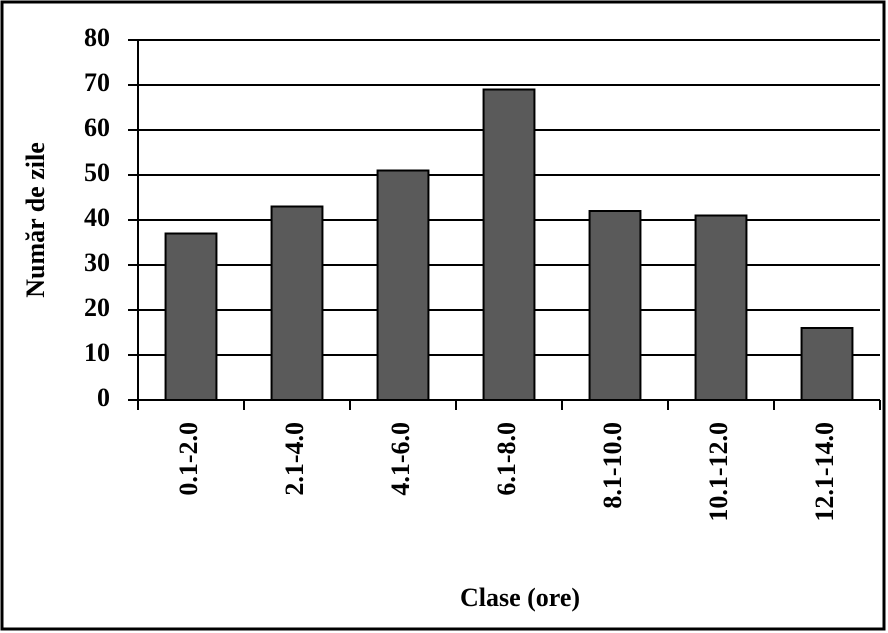  I want to click on y-tick-label: 0, so click(103, 397).